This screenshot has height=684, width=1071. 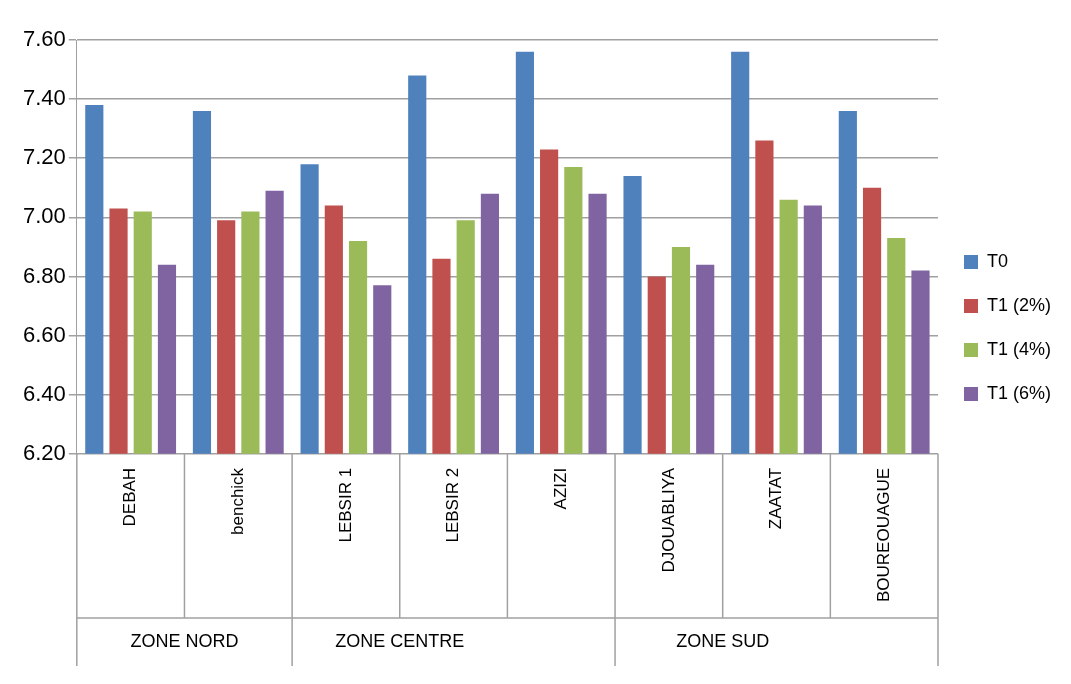 What do you see at coordinates (1018, 348) in the screenshot?
I see `legend-label: T1 (4%)` at bounding box center [1018, 348].